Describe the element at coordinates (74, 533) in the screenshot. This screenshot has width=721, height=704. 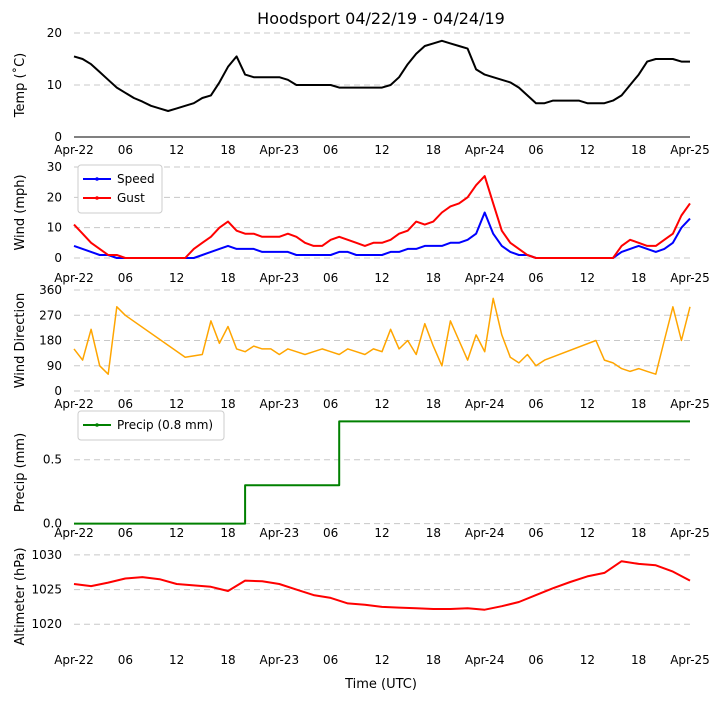
I see `precipitation-xtick-label: Apr-22` at that location.